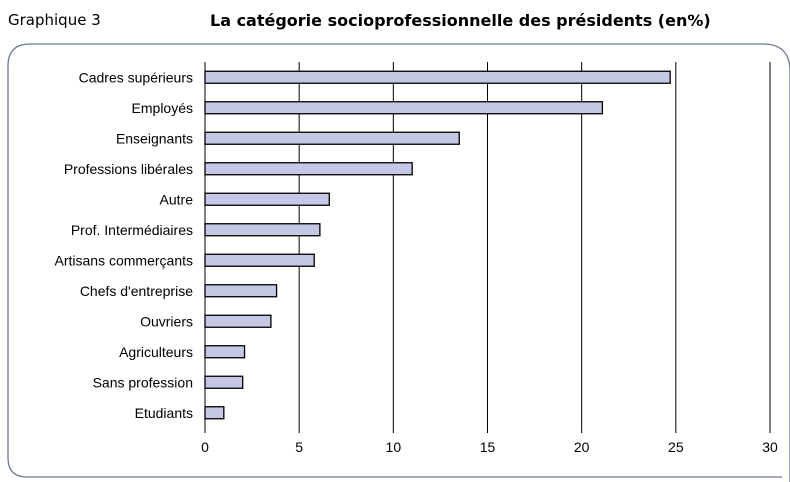 The image size is (790, 482). Describe the element at coordinates (156, 352) in the screenshot. I see `category-label: Agriculteurs` at that location.